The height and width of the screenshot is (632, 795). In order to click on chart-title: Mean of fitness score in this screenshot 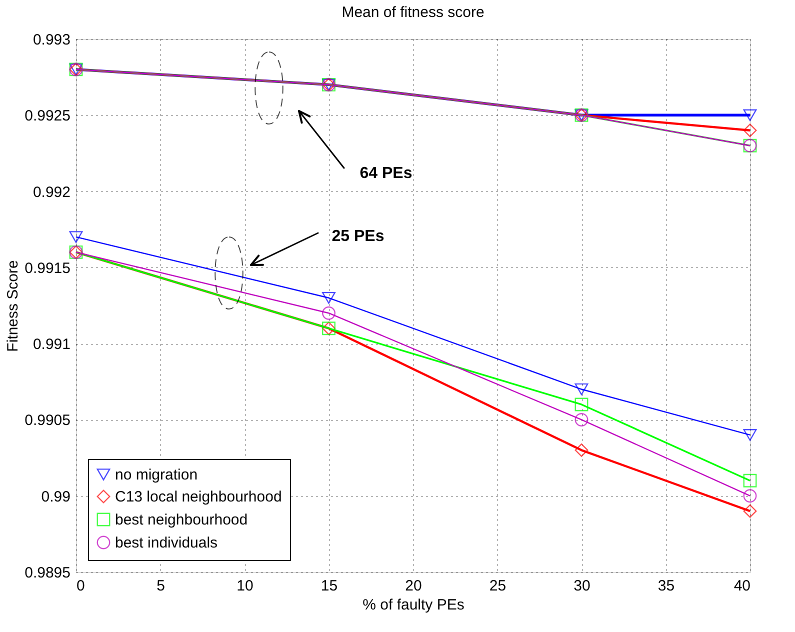, I will do `click(413, 12)`.